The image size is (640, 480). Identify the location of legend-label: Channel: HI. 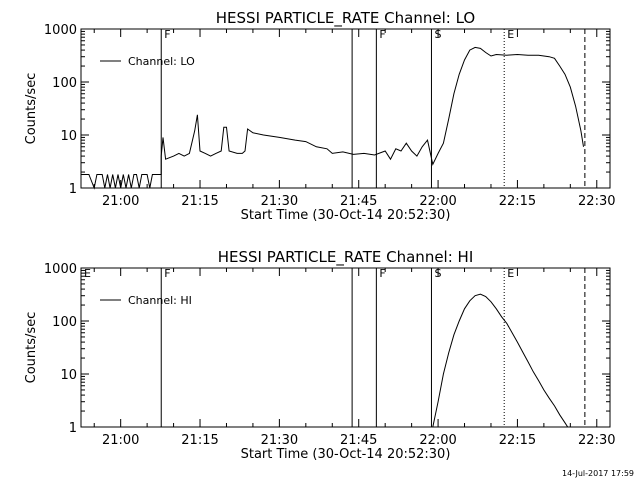
(160, 300).